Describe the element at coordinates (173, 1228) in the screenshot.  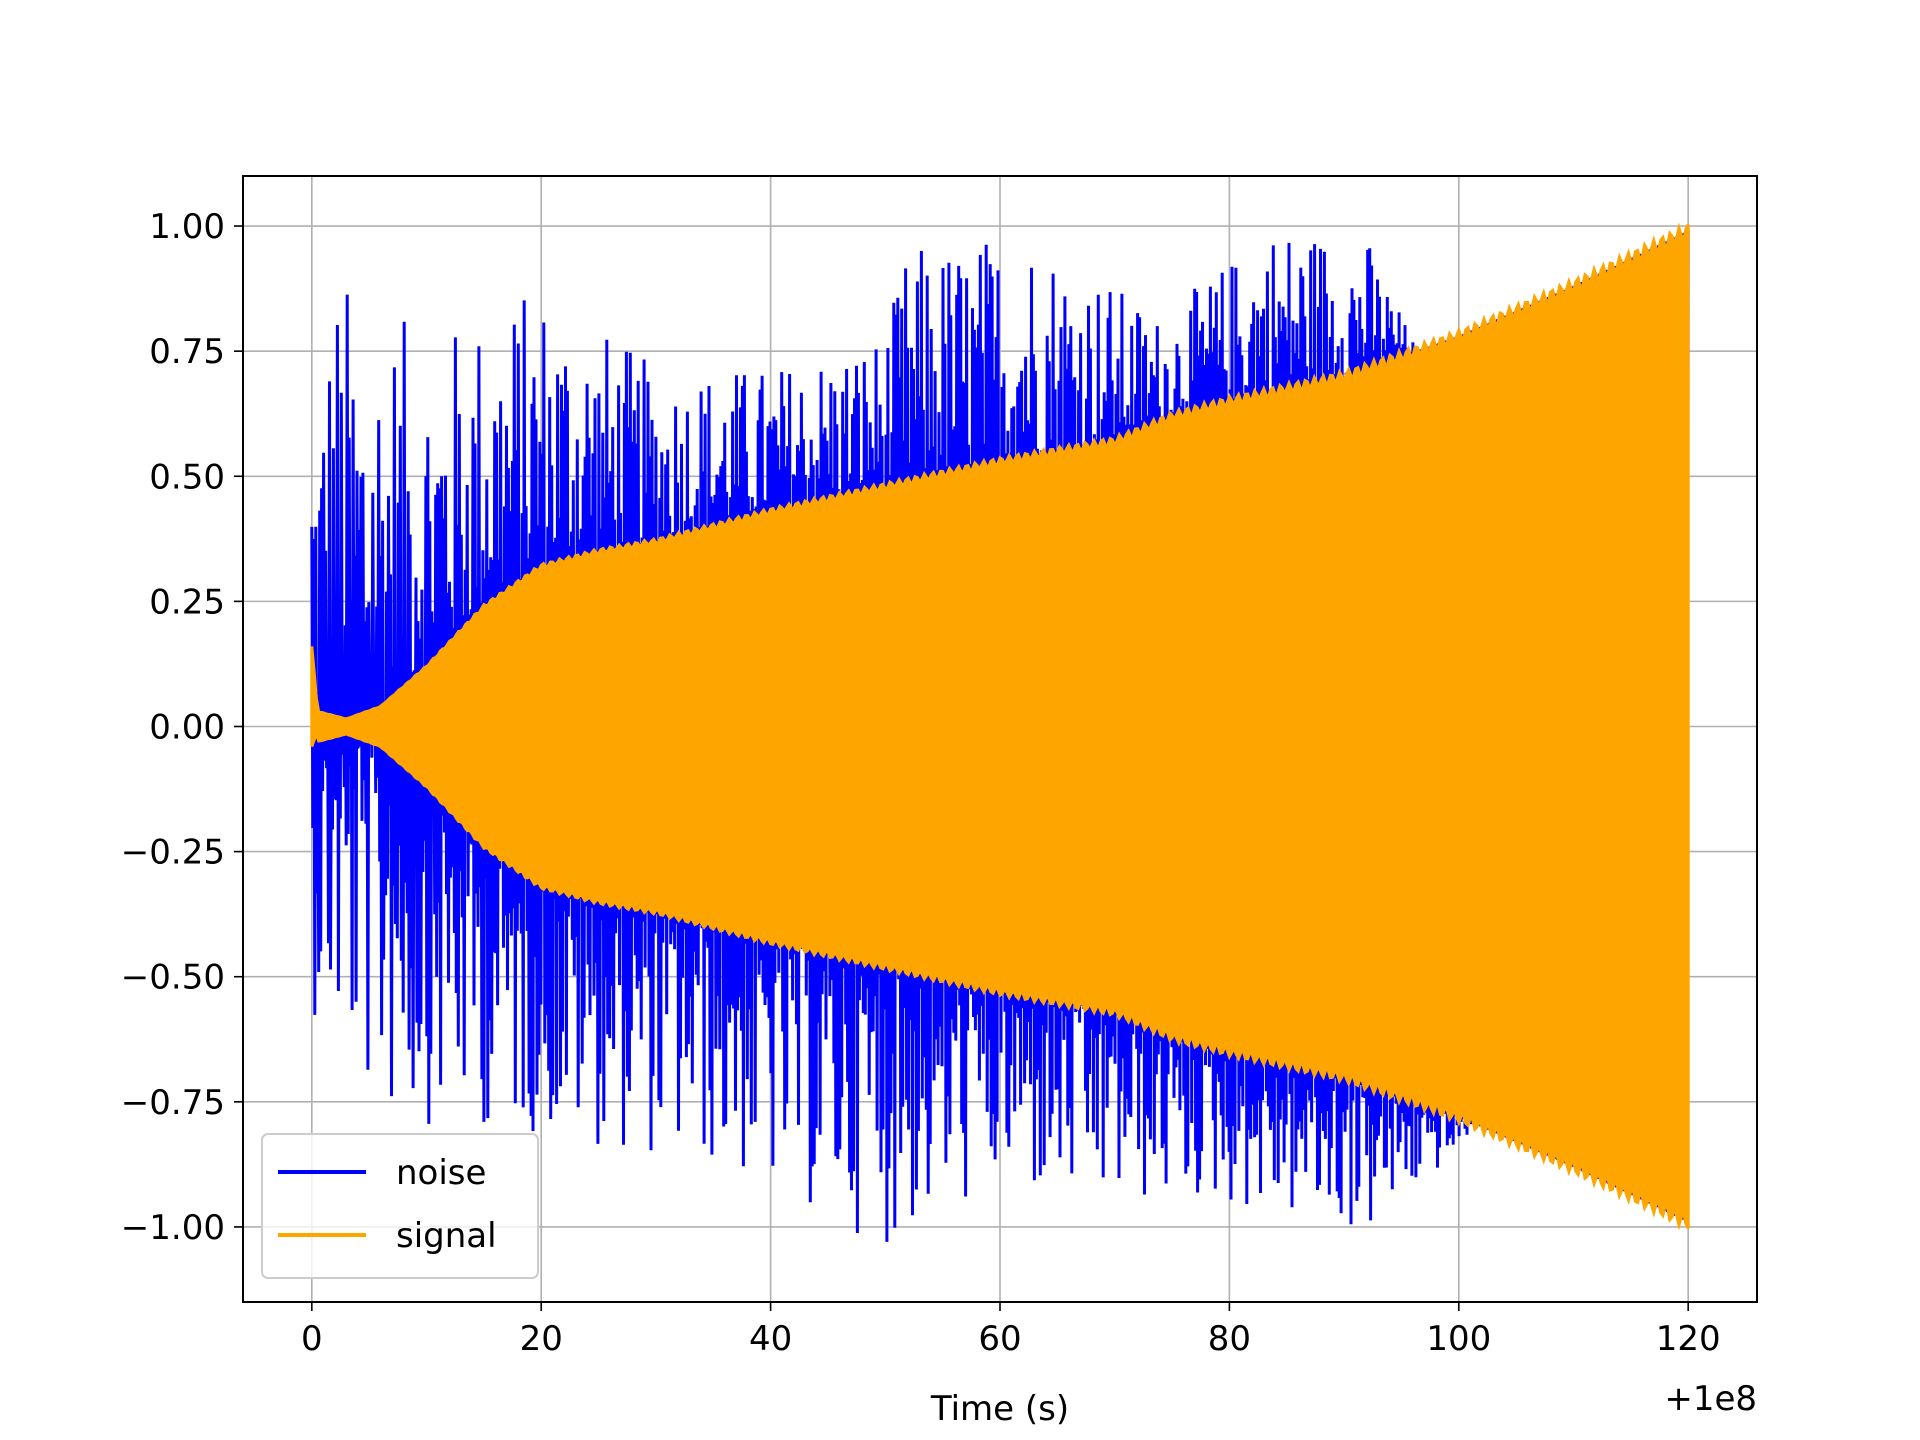
I see `y-tick-label: −1.00` at that location.